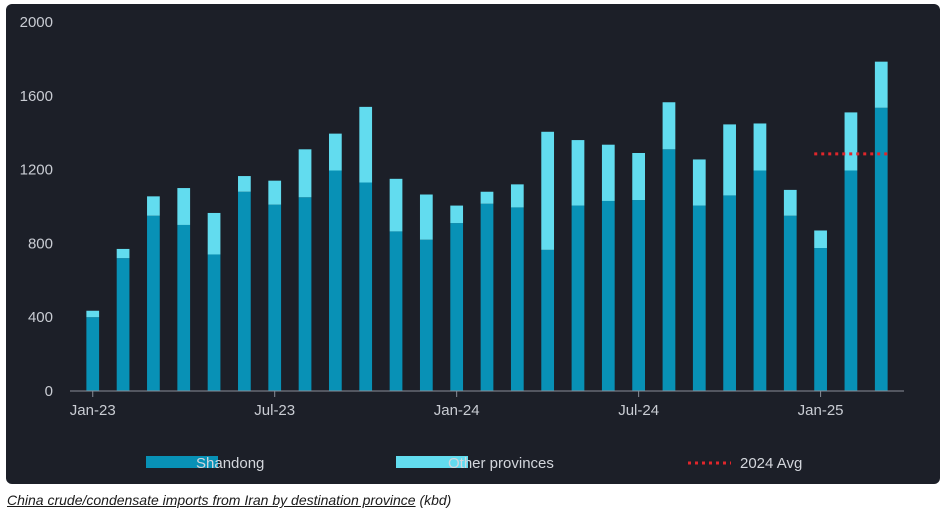  What do you see at coordinates (433, 500) in the screenshot?
I see `caption-unit: (kbd)` at bounding box center [433, 500].